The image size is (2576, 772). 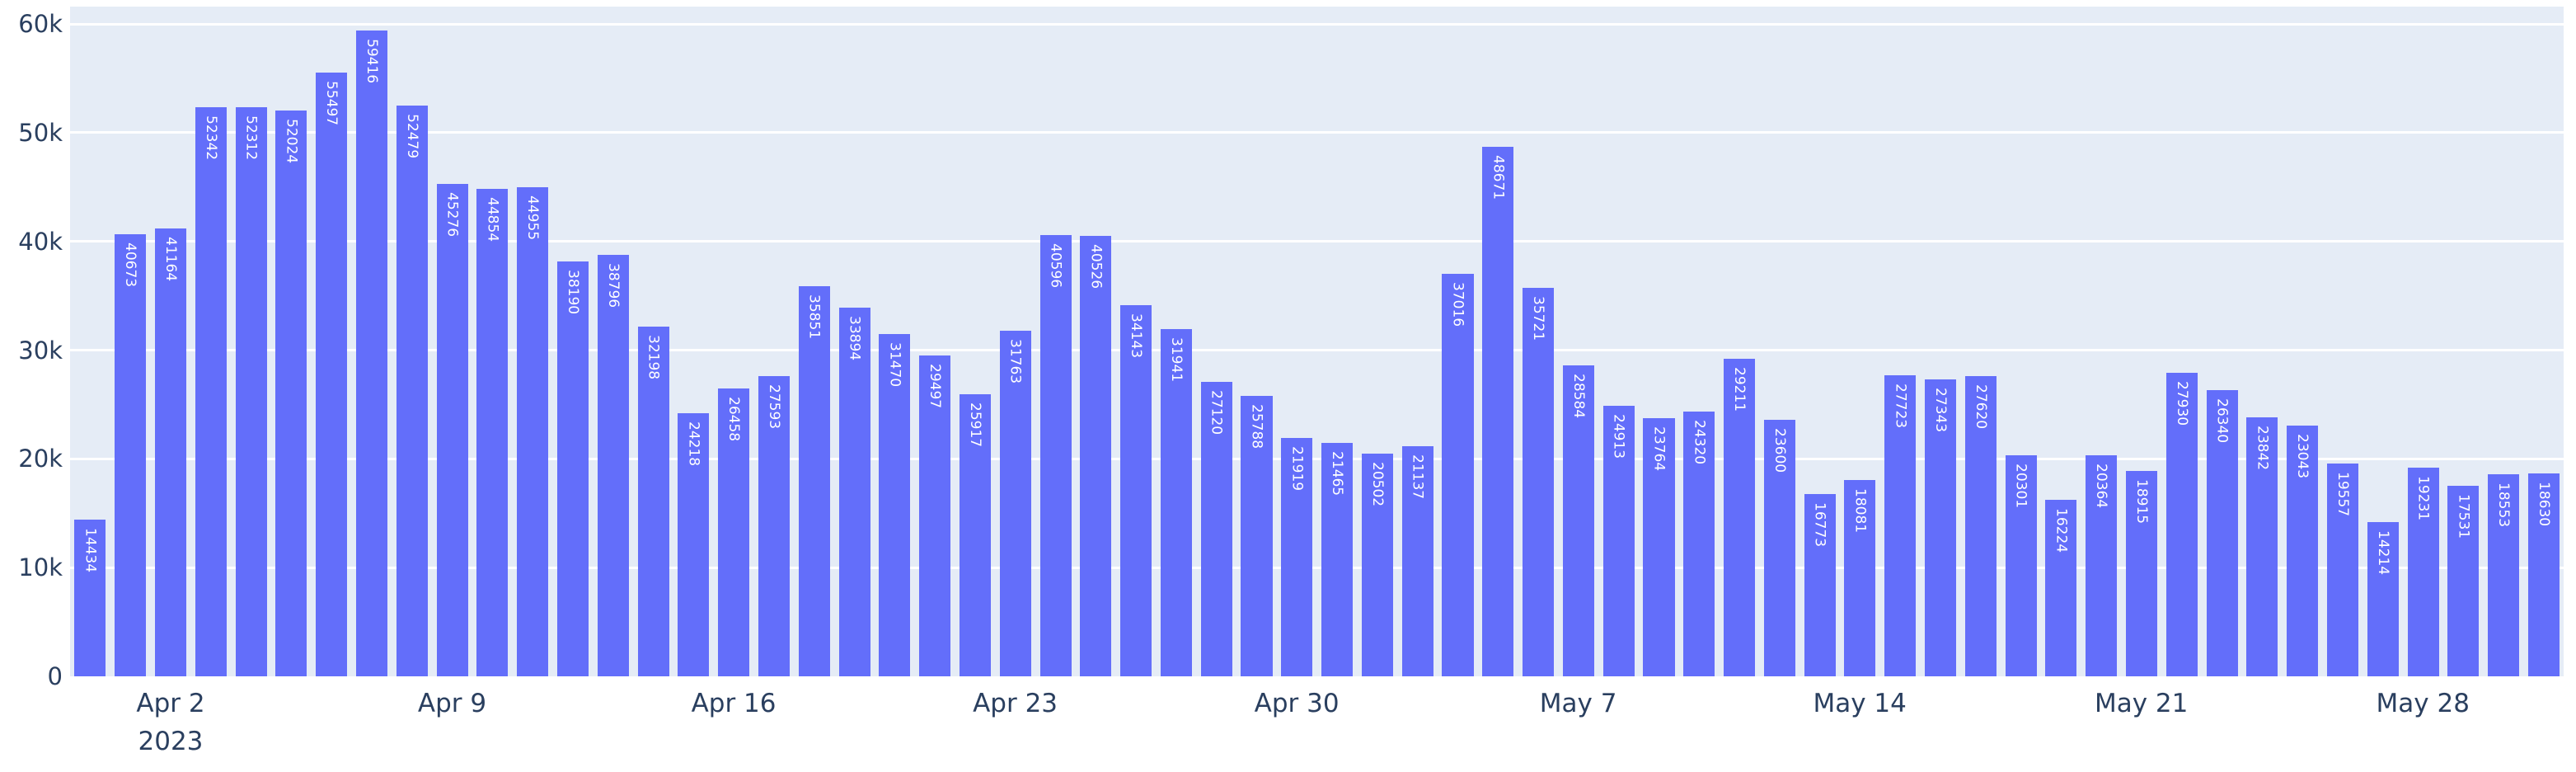 What do you see at coordinates (90, 597) in the screenshot?
I see `bar-2023-03-31: 14434` at bounding box center [90, 597].